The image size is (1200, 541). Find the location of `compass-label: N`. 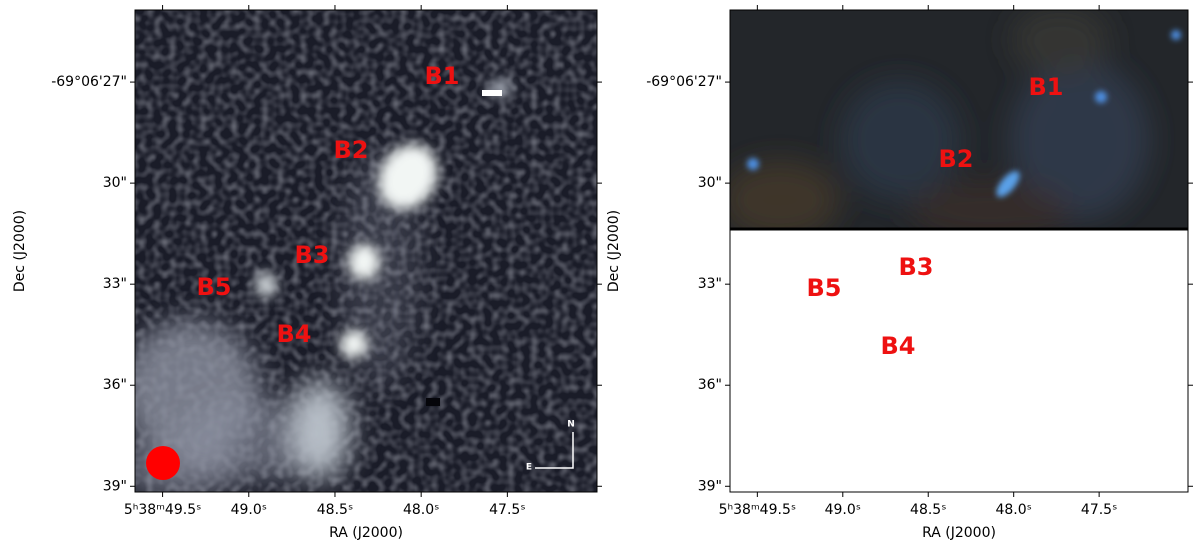

compass-label: N is located at coordinates (571, 425).